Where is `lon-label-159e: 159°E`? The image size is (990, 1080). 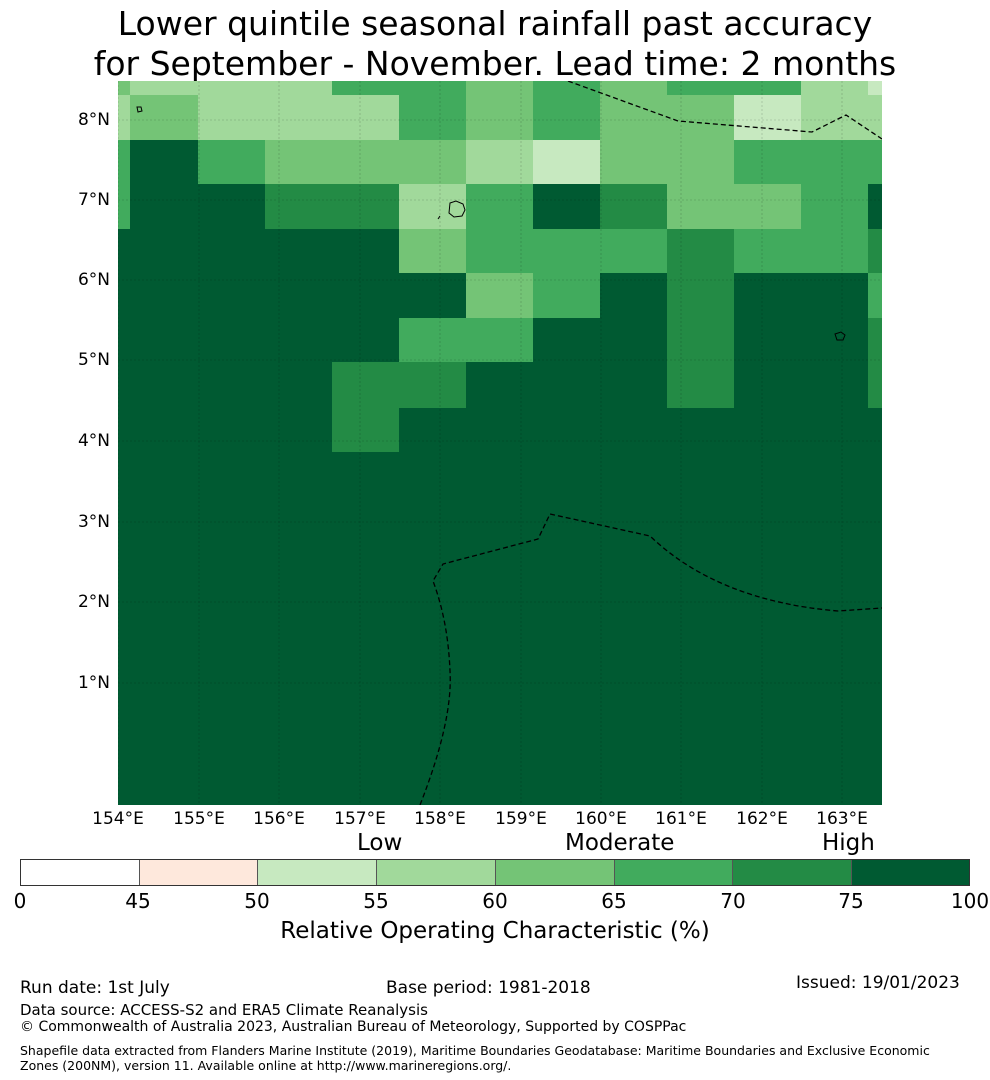
lon-label-159e: 159°E is located at coordinates (521, 819).